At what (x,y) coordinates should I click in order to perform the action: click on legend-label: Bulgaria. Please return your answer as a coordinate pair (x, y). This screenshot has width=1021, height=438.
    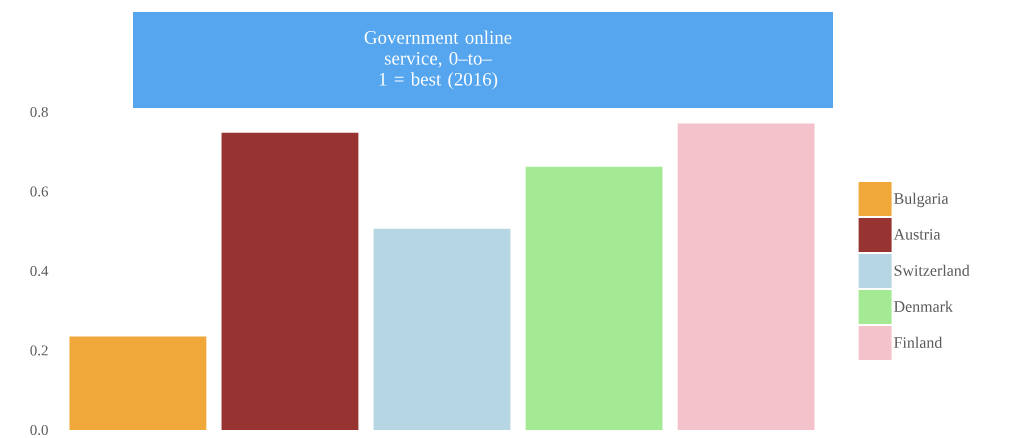
    Looking at the image, I should click on (921, 200).